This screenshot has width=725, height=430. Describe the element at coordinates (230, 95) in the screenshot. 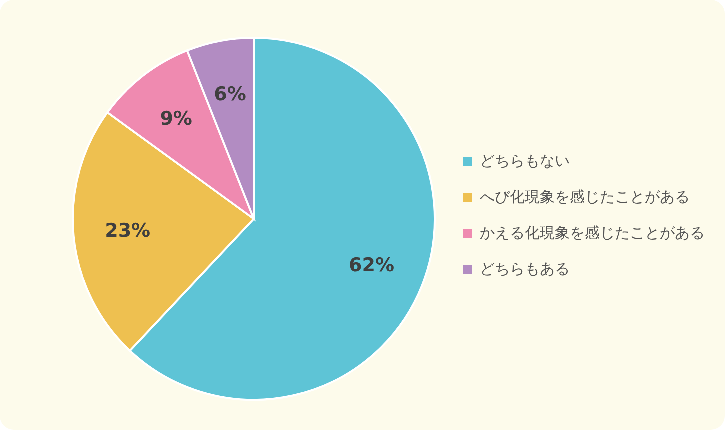

I see `data-label: 6%` at that location.